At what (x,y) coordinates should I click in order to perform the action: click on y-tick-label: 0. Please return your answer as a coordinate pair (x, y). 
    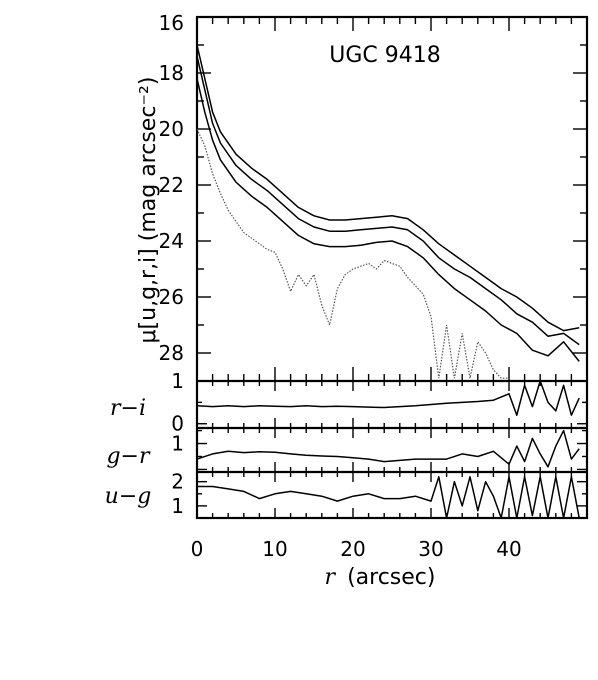
    Looking at the image, I should click on (177, 424).